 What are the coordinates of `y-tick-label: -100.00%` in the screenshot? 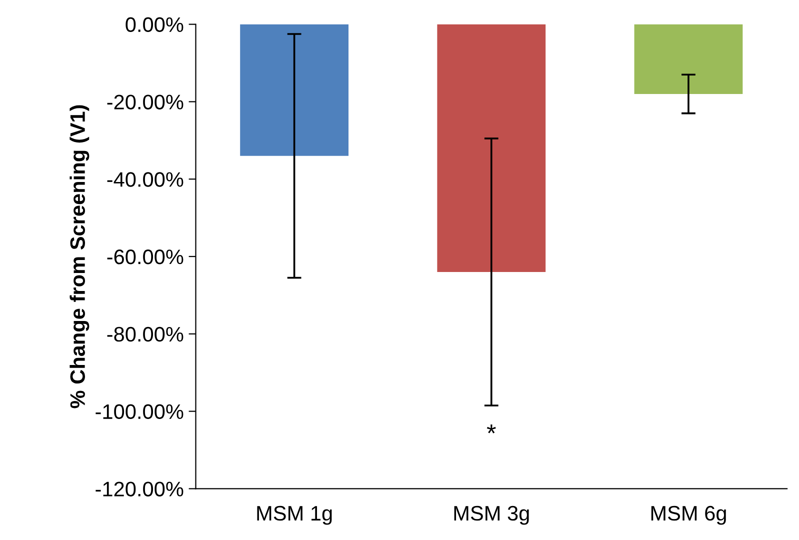 It's located at (140, 412).